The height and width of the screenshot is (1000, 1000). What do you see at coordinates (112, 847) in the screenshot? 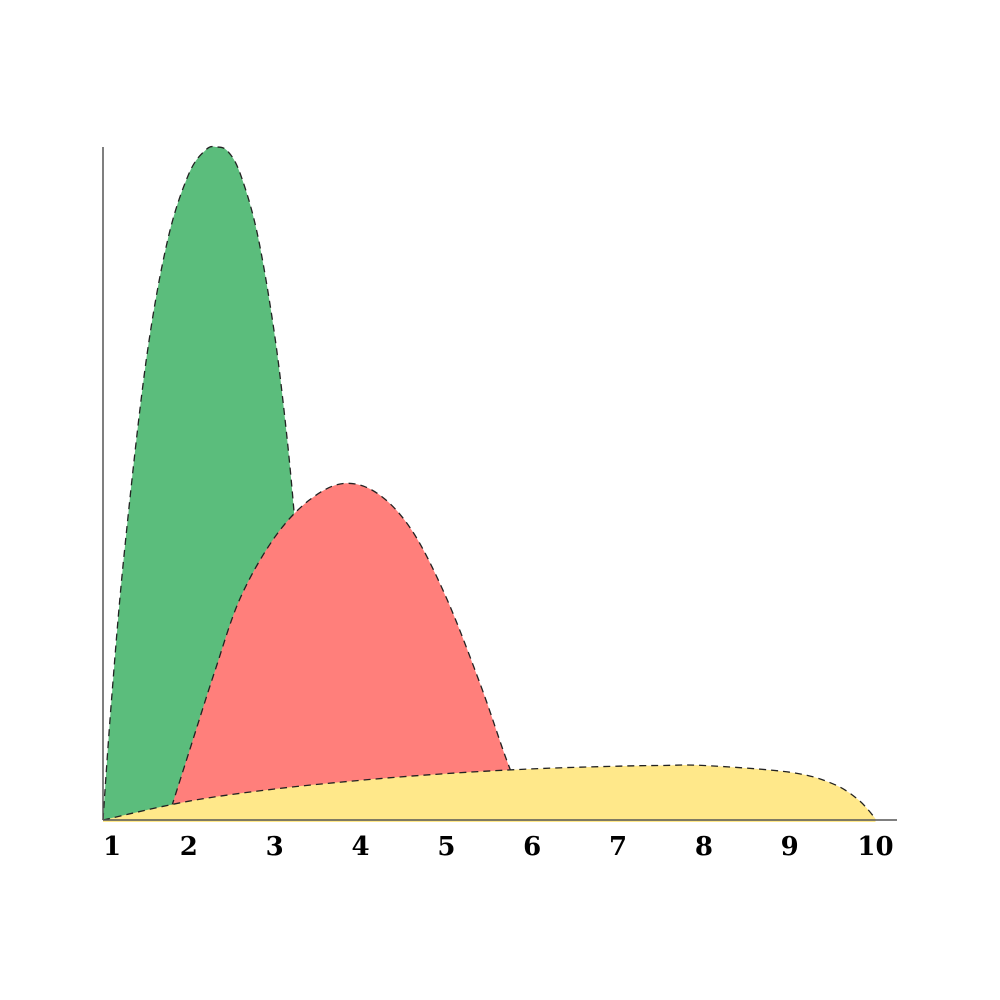
I see `x-tick-label: 1` at bounding box center [112, 847].